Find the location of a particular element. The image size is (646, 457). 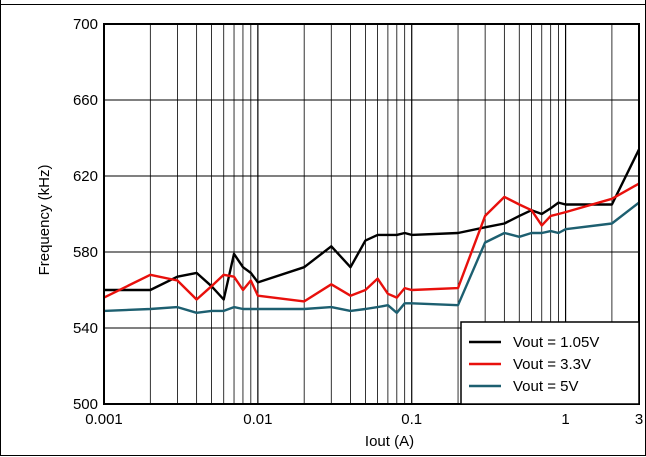

y-tick-label: 700 is located at coordinates (85, 24).